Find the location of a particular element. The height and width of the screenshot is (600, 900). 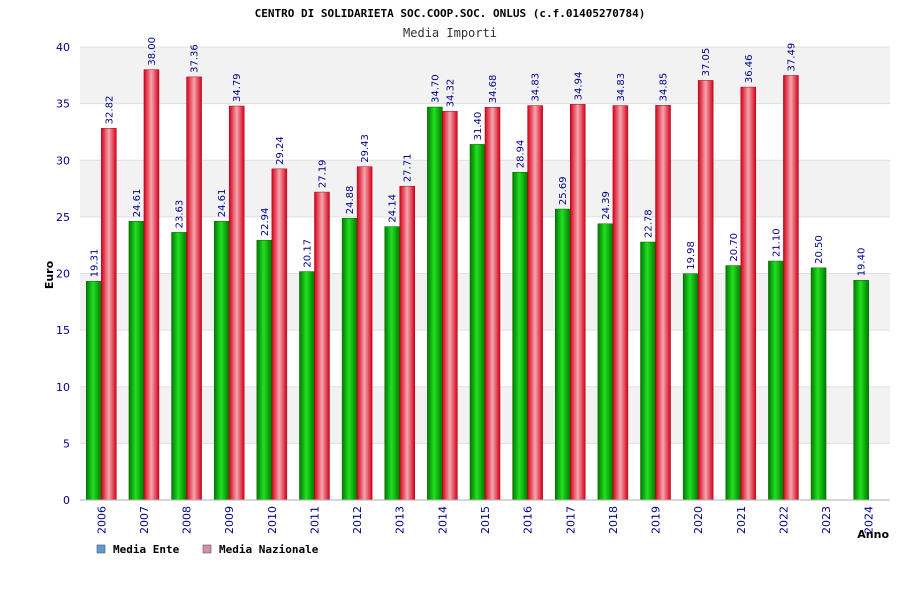

value-label: 19.98 is located at coordinates (691, 255).